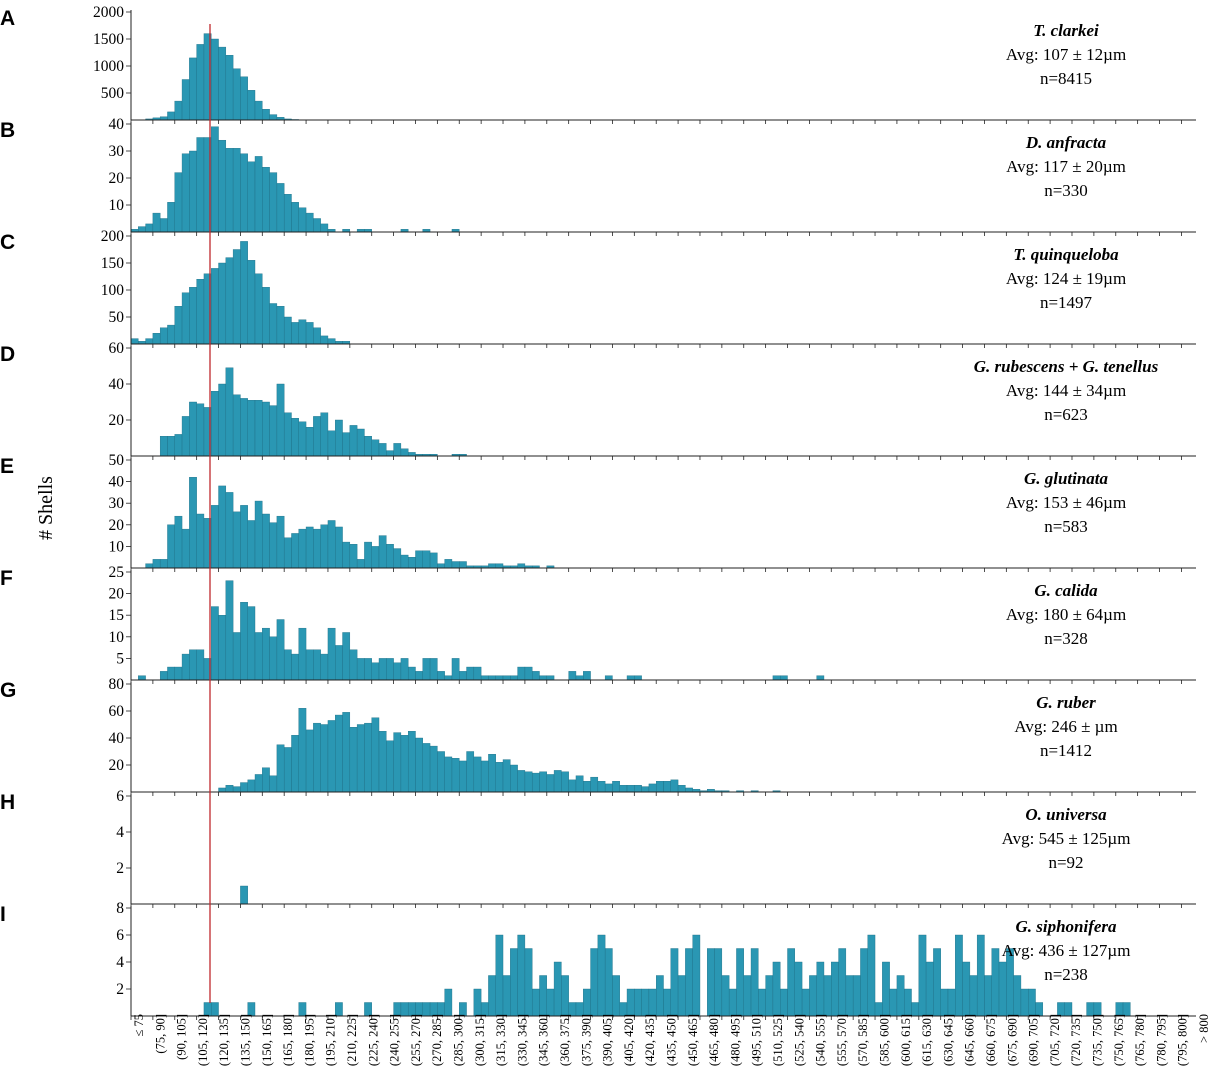 This screenshot has width=1209, height=1082. Describe the element at coordinates (120, 832) in the screenshot. I see `y-tick-label: 4` at that location.